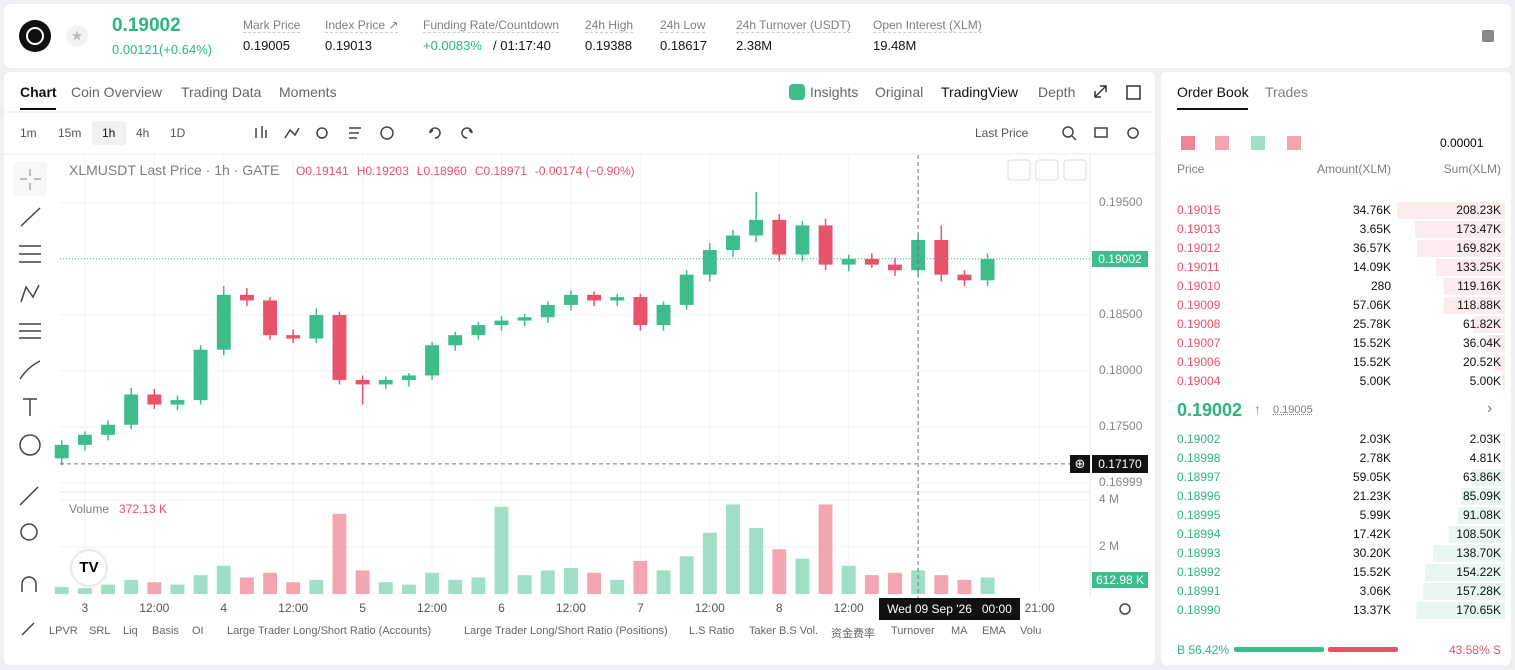 This screenshot has height=670, width=1515. I want to click on book-sum: 91.08K, so click(1481, 515).